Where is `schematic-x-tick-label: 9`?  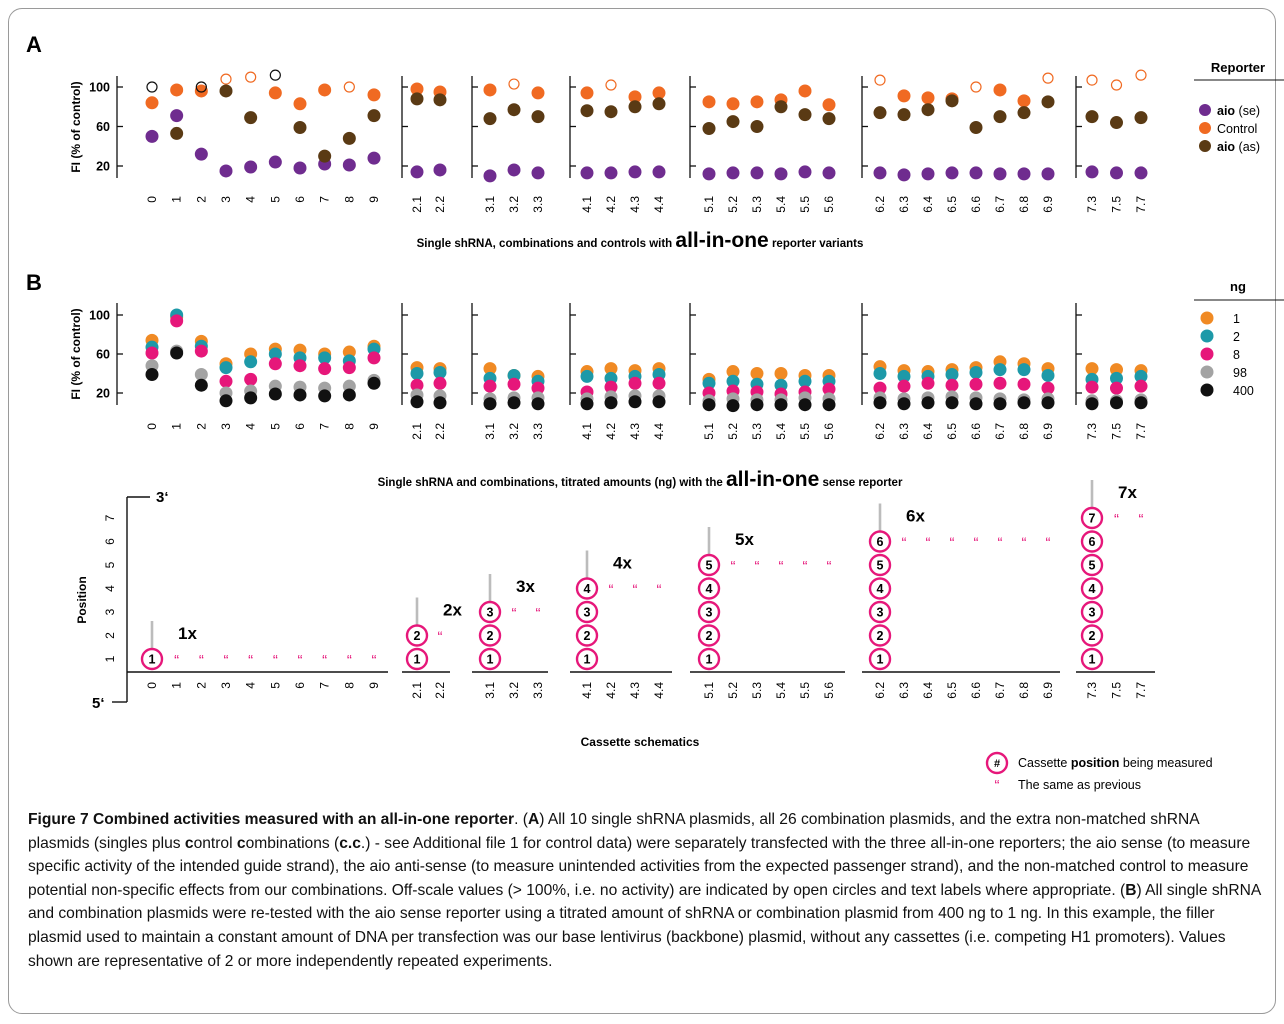 schematic-x-tick-label: 9 is located at coordinates (374, 685).